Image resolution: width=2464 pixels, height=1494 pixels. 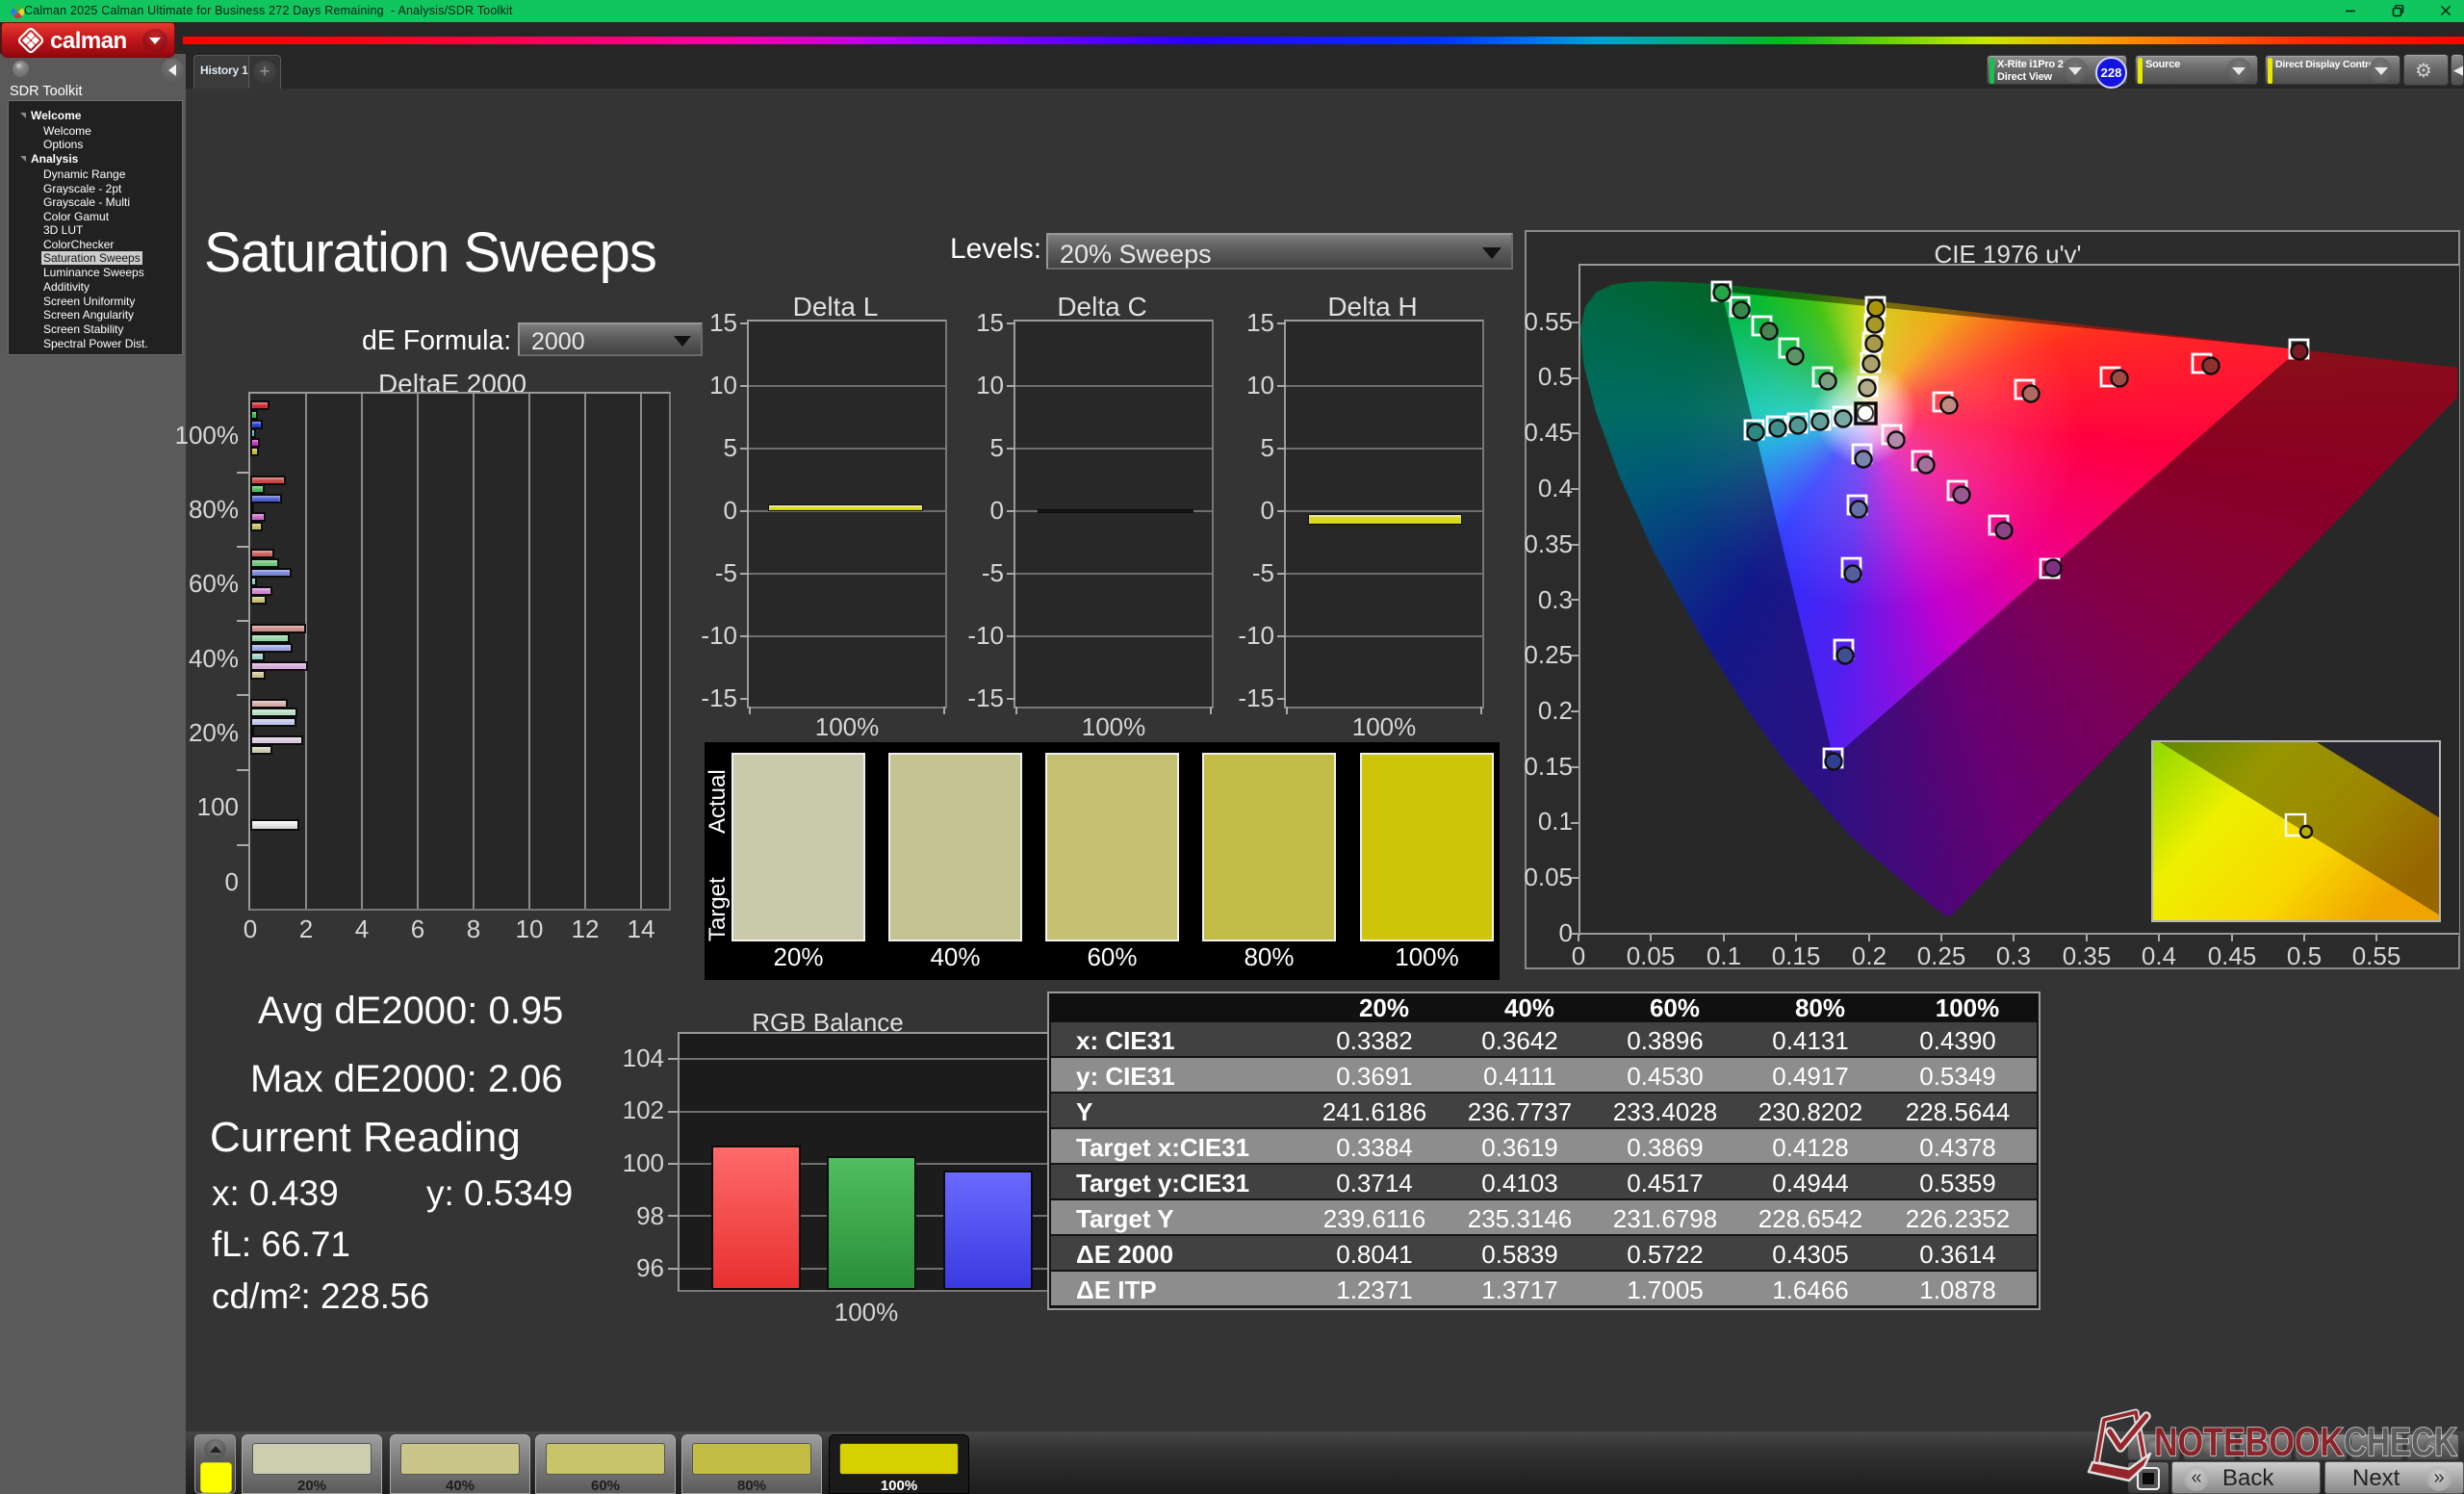 What do you see at coordinates (2249, 1441) in the screenshot?
I see `svg-text: NOTEBOOK` at bounding box center [2249, 1441].